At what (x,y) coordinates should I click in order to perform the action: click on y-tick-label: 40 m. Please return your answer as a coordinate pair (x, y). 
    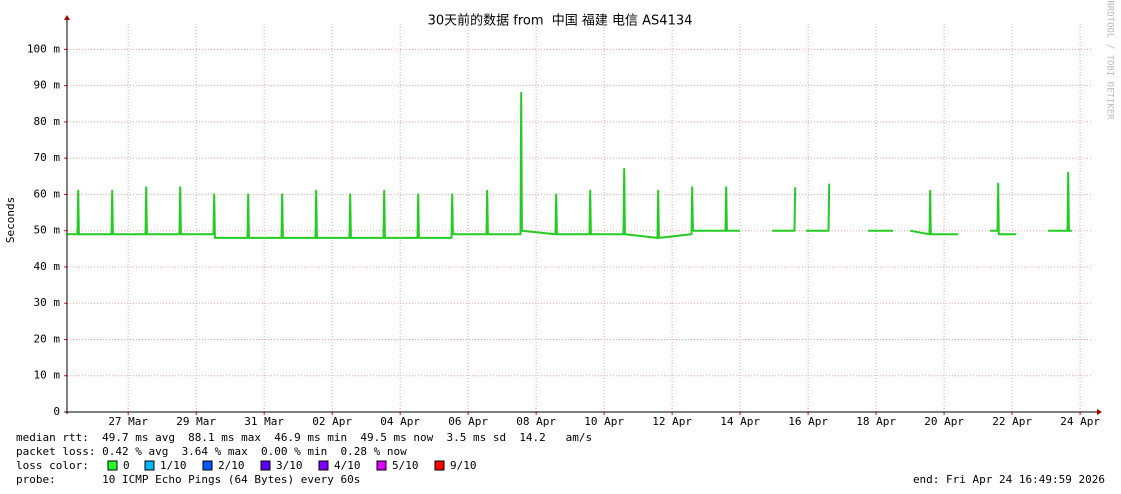
    Looking at the image, I should click on (47, 266).